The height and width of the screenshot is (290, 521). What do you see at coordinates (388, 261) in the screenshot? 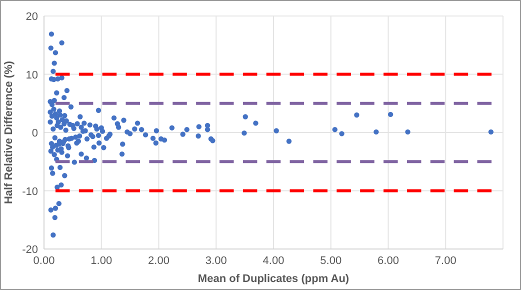
I see `x-tick-label: 6.00` at bounding box center [388, 261].